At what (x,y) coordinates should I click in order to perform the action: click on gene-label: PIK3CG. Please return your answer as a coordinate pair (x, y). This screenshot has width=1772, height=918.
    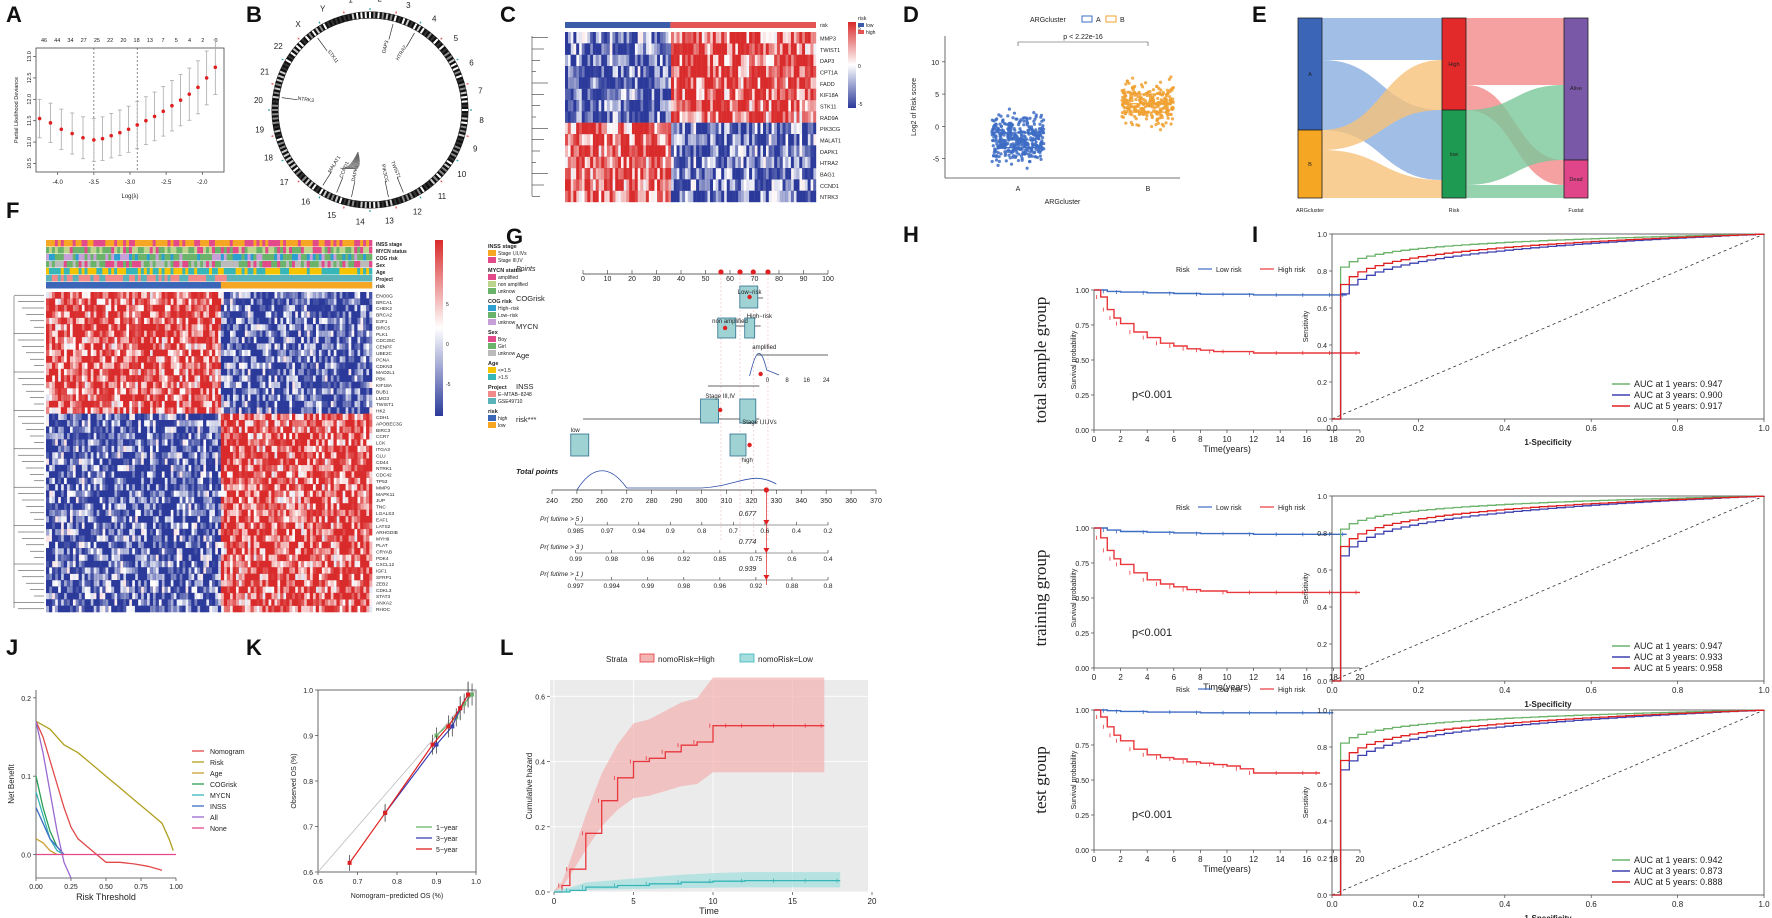
    Looking at the image, I should click on (385, 173).